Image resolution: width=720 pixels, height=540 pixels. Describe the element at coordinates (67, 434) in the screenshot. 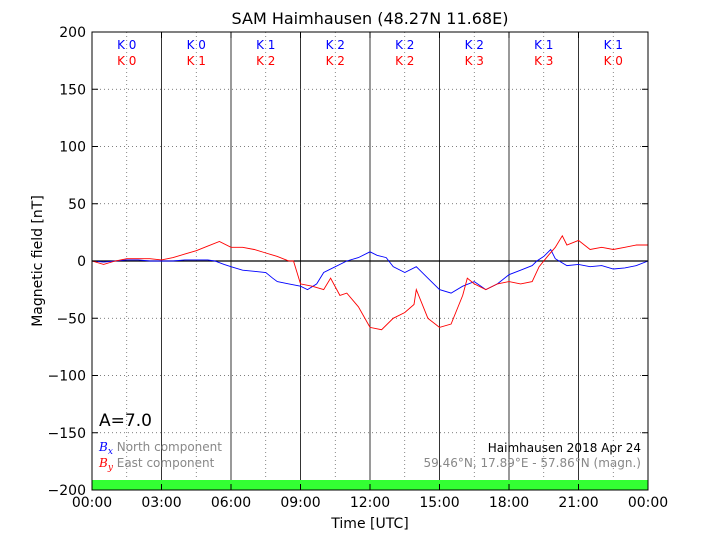

I see `y-tick-label: −150` at that location.